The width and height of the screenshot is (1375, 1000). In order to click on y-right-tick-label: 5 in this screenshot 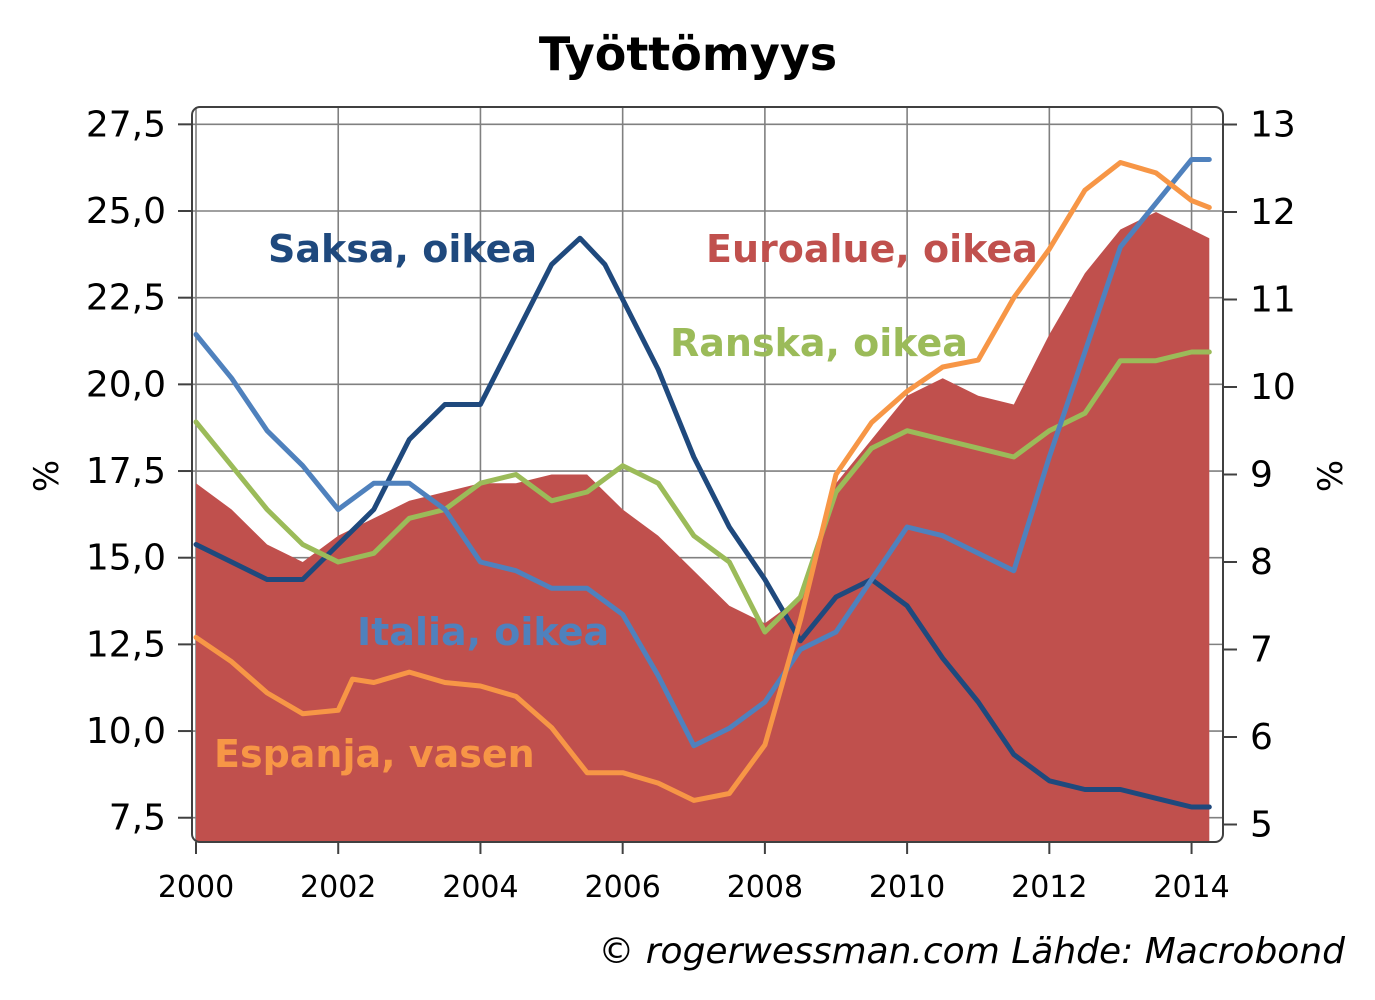, I will do `click(1261, 825)`.